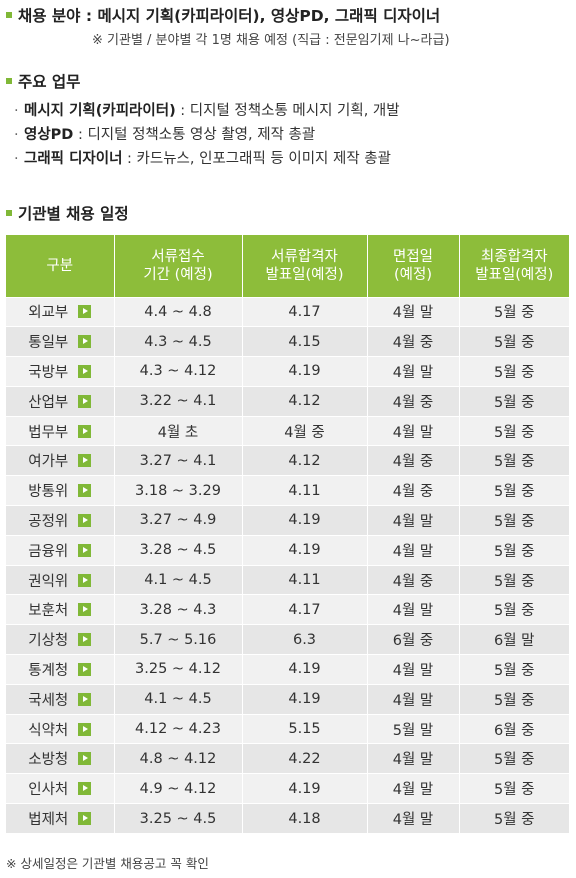 Image resolution: width=576 pixels, height=878 pixels. I want to click on org-cell: 외교부, so click(60, 311).